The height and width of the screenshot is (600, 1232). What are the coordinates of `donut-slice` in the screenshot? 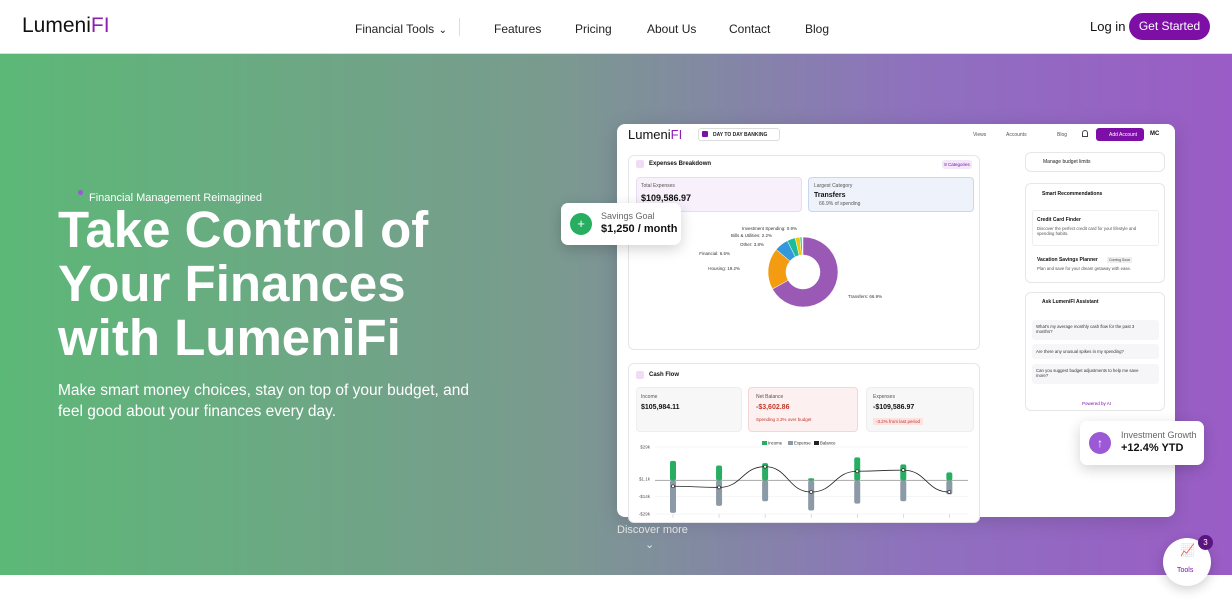 It's located at (805, 272).